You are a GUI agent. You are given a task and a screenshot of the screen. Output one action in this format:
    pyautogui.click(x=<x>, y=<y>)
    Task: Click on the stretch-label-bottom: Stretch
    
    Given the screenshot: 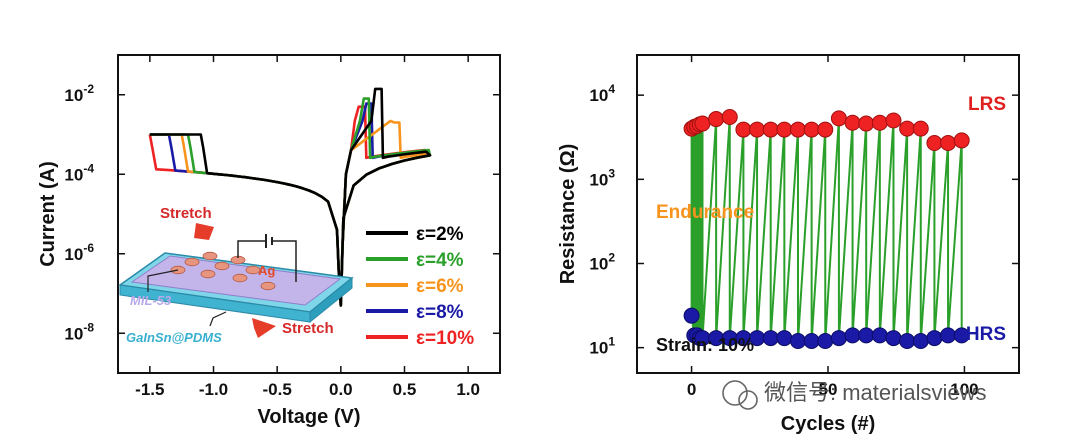 What is the action you would take?
    pyautogui.click(x=308, y=328)
    